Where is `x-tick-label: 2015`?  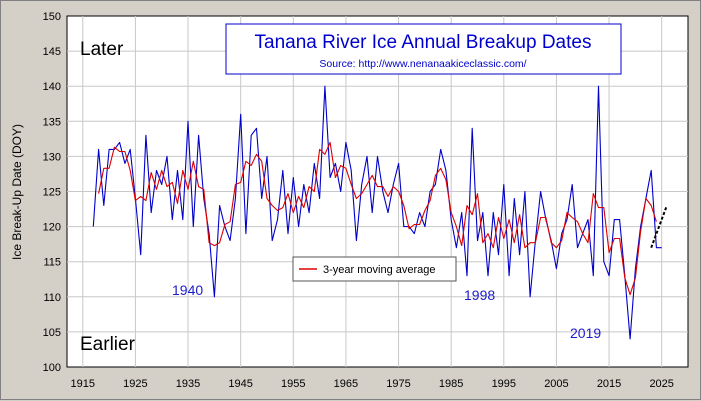 x-tick-label: 2015 is located at coordinates (609, 384).